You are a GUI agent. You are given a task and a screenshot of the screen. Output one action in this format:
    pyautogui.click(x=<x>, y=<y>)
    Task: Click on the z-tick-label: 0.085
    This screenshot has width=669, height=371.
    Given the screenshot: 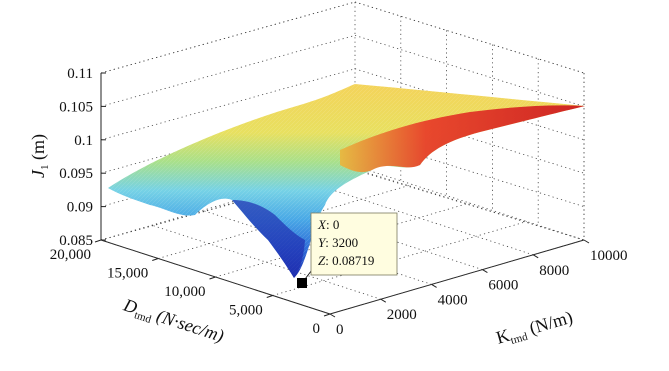 What is the action you would take?
    pyautogui.click(x=76, y=241)
    